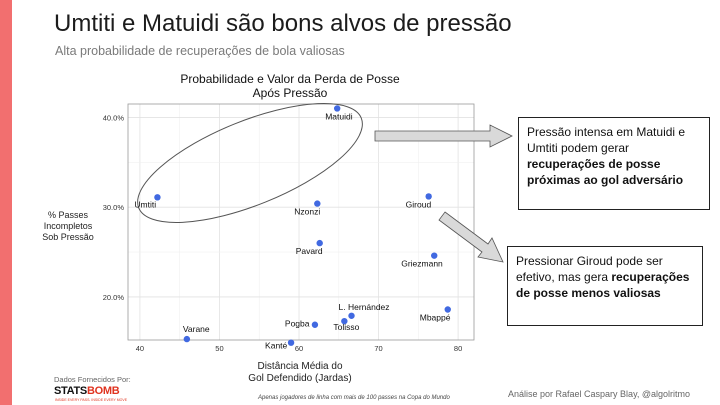  What do you see at coordinates (68, 215) in the screenshot?
I see `y-axis-label-line-1: % Passes` at bounding box center [68, 215].